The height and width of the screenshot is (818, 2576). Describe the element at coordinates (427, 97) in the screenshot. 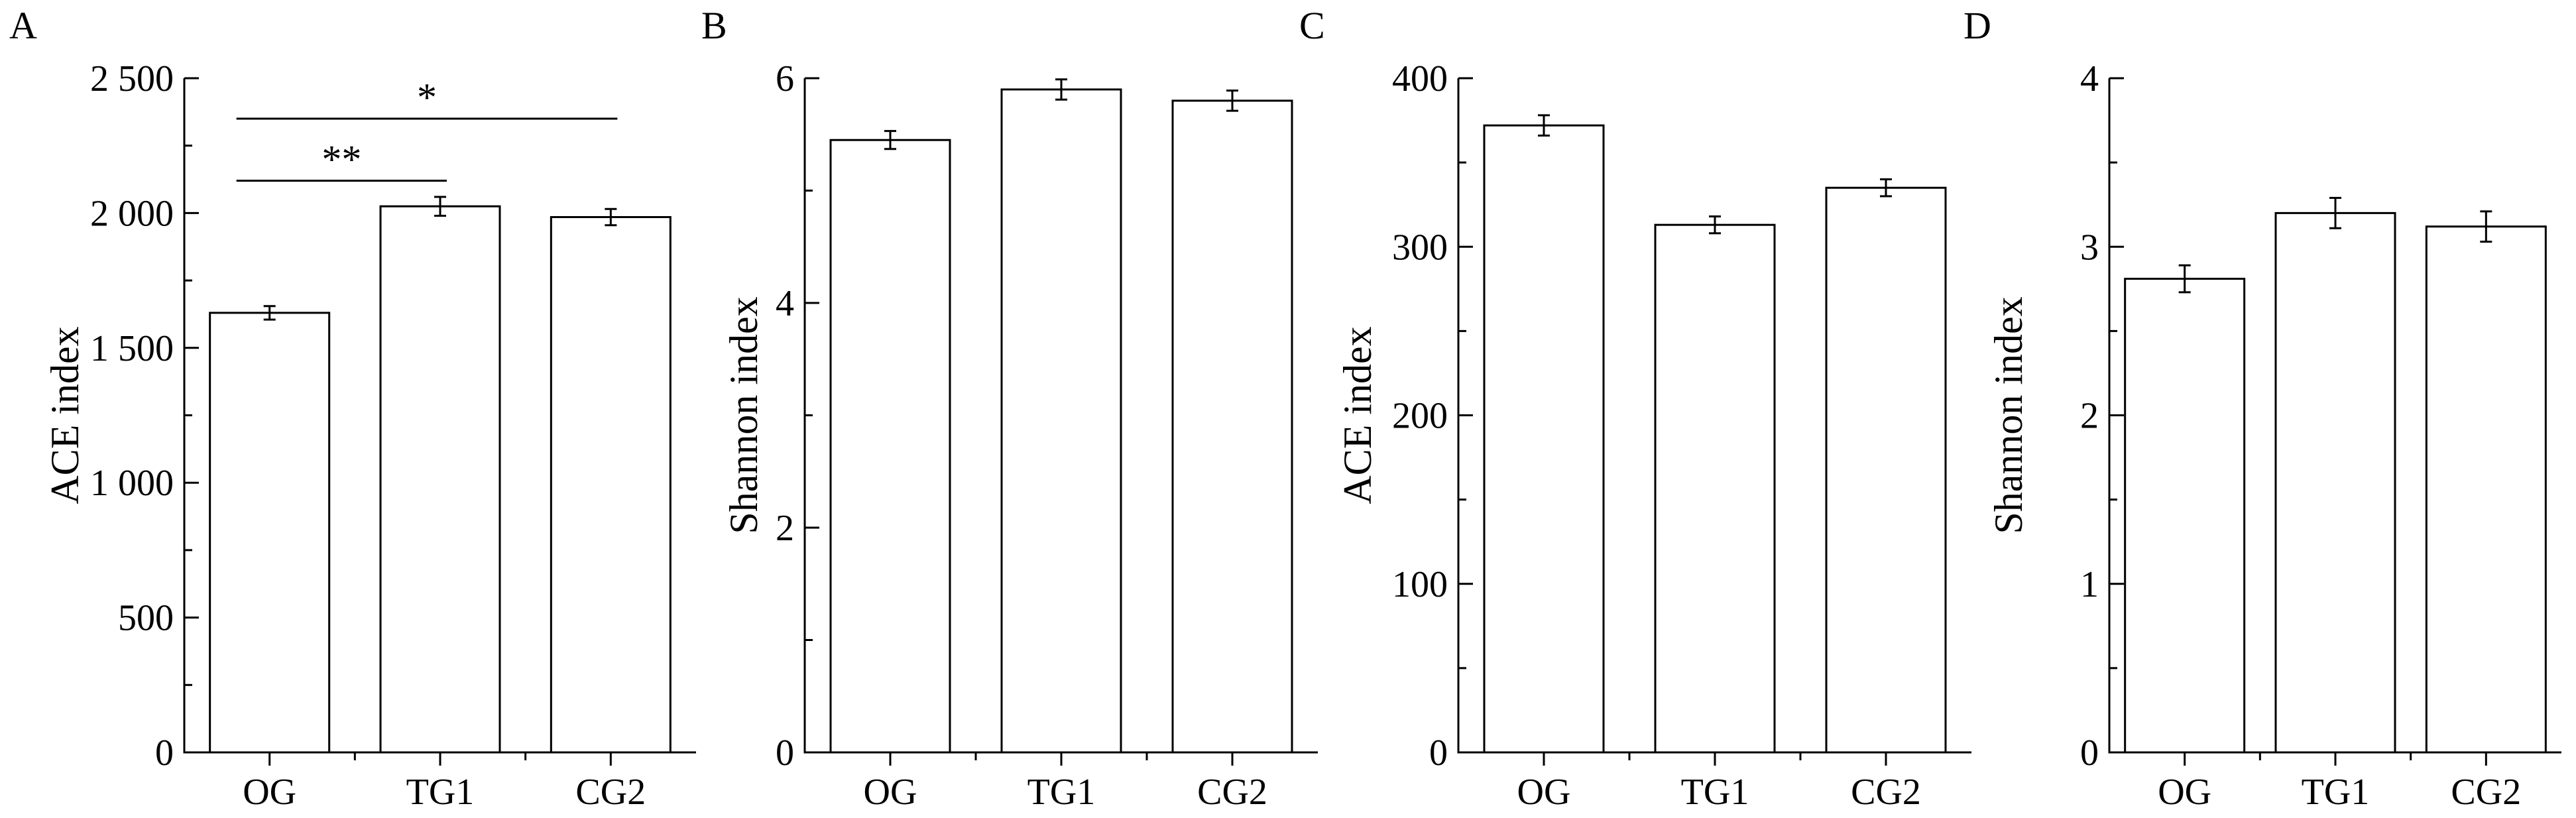

I see `significance-label: *` at that location.